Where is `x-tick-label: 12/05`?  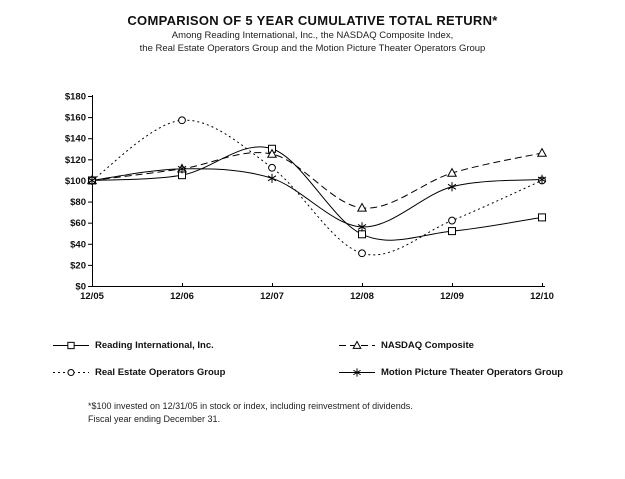
x-tick-label: 12/05 is located at coordinates (92, 296).